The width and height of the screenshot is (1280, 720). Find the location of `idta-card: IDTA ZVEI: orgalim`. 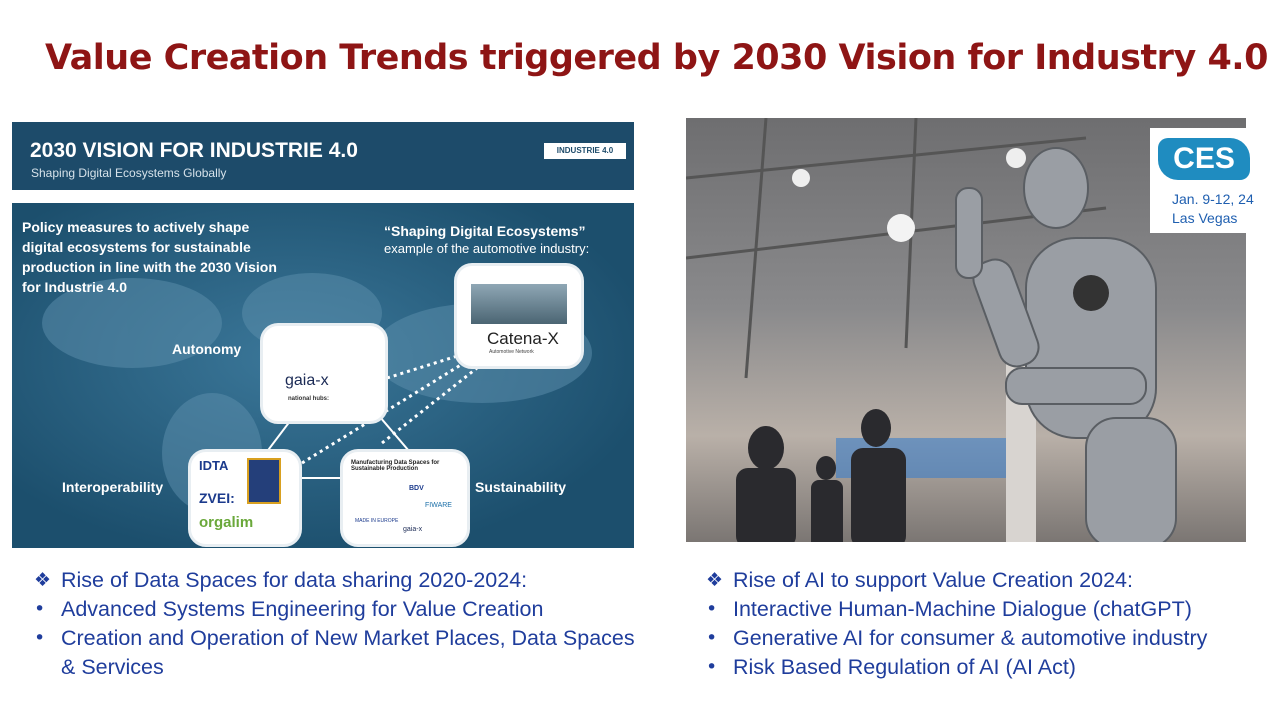

idta-card: IDTA ZVEI: orgalim is located at coordinates (245, 498).